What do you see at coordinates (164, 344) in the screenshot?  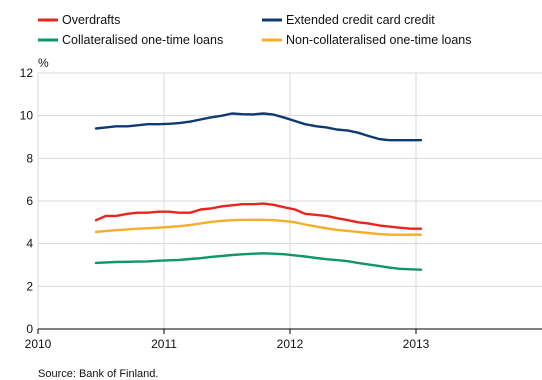 I see `x-tick-label: 2011` at bounding box center [164, 344].